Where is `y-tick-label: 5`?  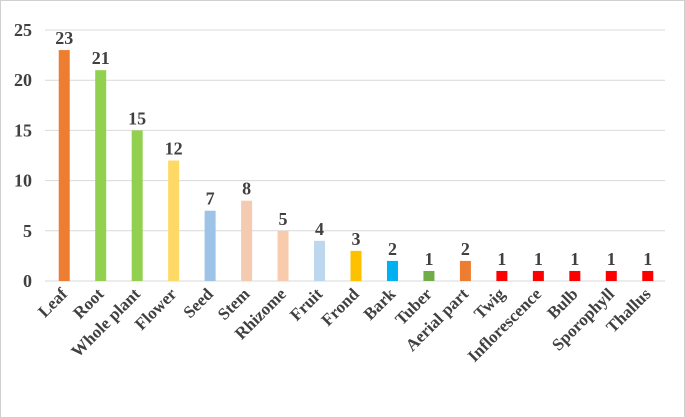
y-tick-label: 5 is located at coordinates (27, 231).